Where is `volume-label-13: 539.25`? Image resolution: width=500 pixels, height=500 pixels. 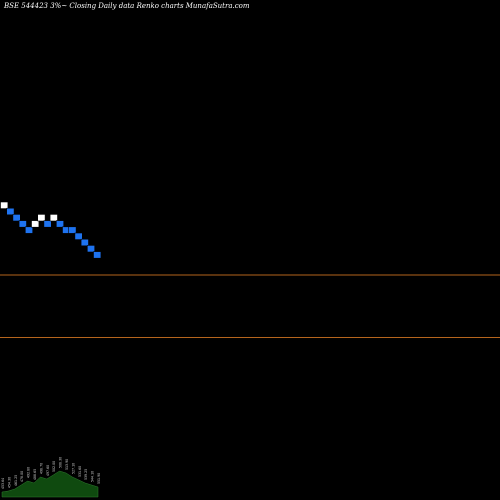 volume-label-13: 539.25 is located at coordinates (86, 474).